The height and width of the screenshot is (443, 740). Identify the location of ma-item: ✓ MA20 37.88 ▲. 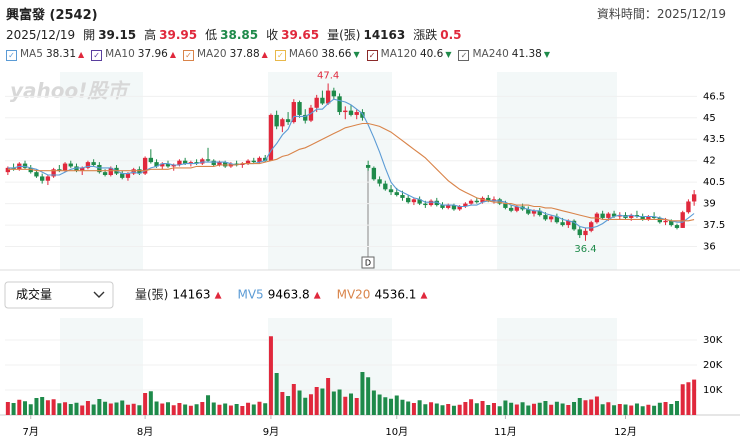
(225, 54).